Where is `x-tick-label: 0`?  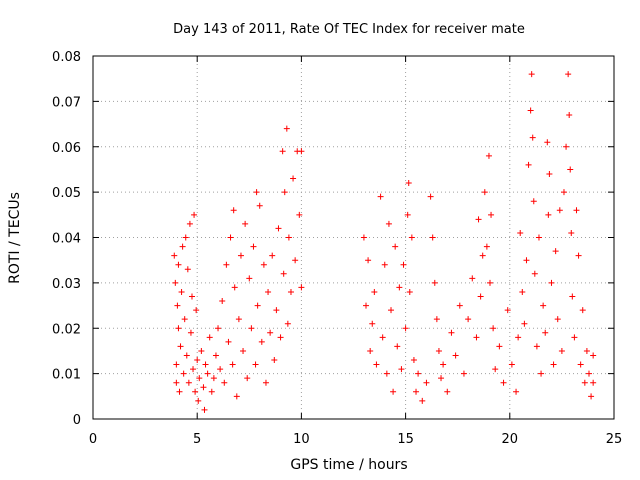 x-tick-label: 0 is located at coordinates (93, 439).